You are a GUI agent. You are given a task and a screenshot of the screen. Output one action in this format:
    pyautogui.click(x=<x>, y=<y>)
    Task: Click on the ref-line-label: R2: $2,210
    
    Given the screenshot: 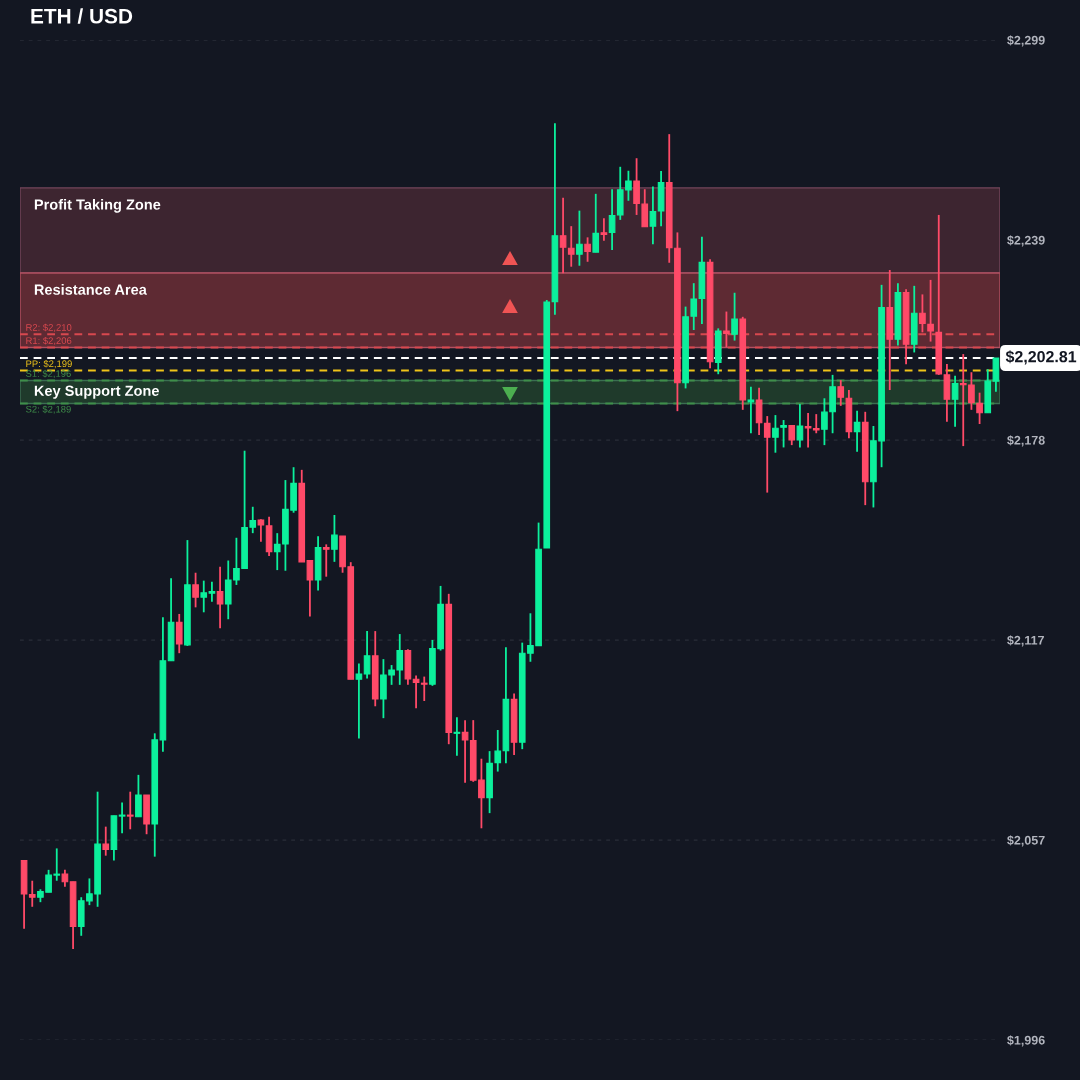 What is the action you would take?
    pyautogui.click(x=49, y=327)
    